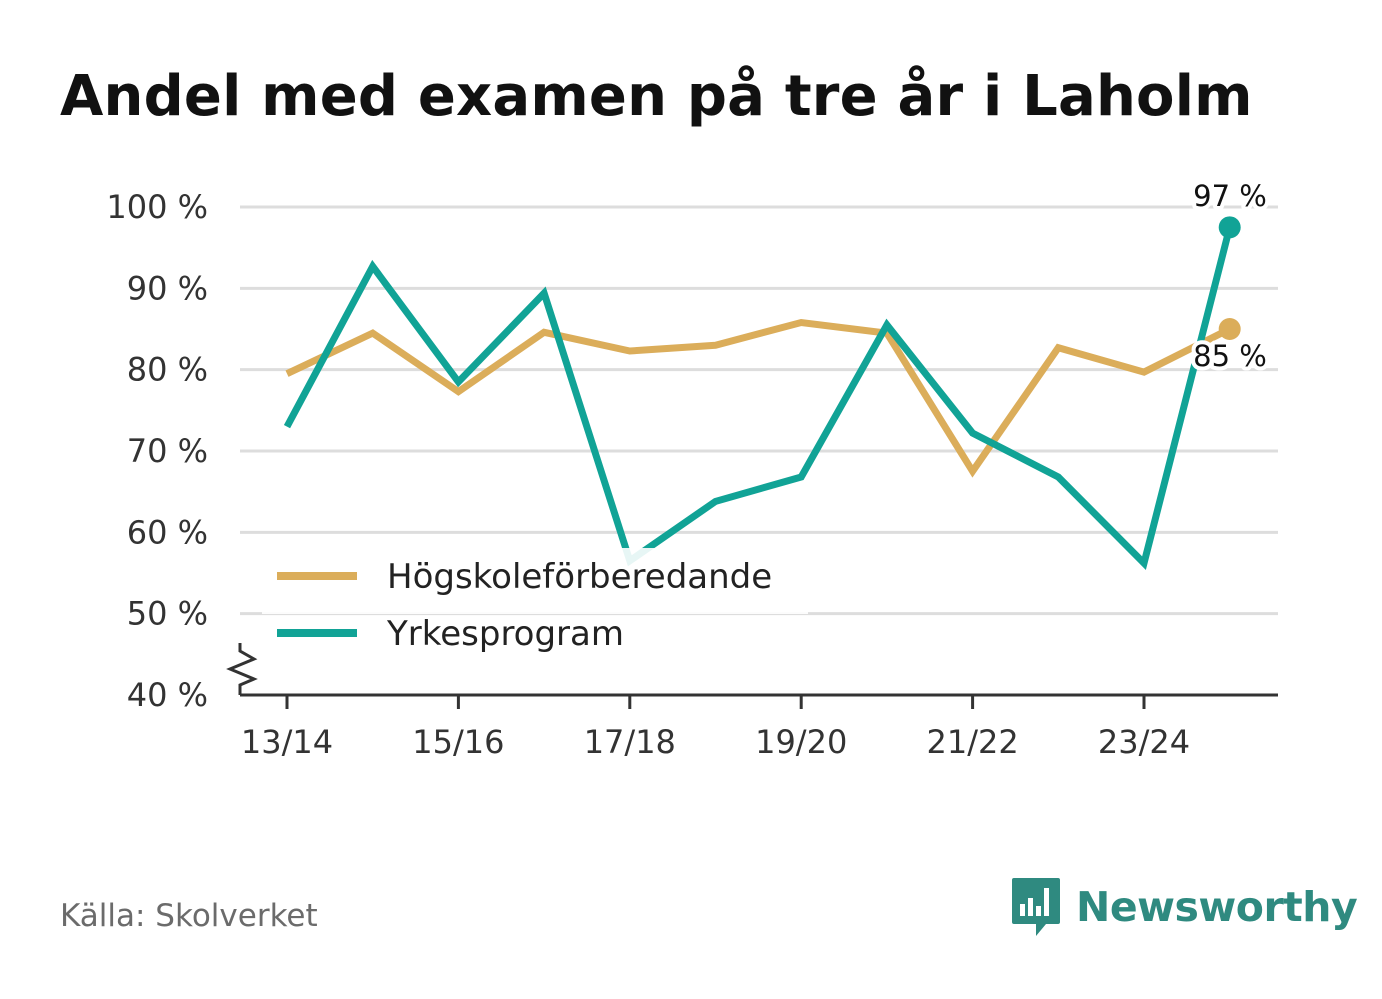 The image size is (1382, 999). I want to click on page-title: Andel med examen på tre år i Laholm, so click(656, 96).